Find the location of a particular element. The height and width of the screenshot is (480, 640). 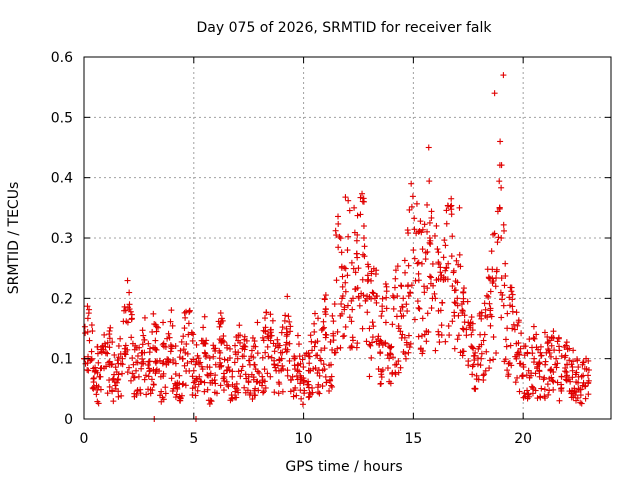

y-tick-label: 0.3 is located at coordinates (62, 239).